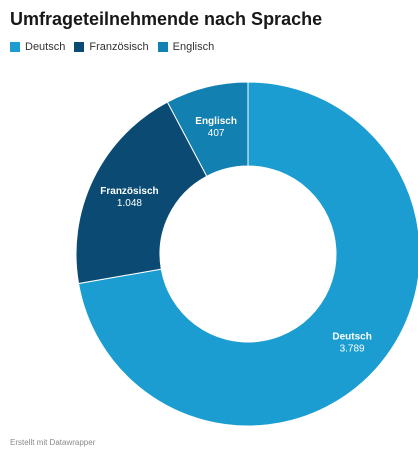 The width and height of the screenshot is (418, 450). Describe the element at coordinates (352, 349) in the screenshot. I see `slice-value-deutsch: 3.789` at that location.